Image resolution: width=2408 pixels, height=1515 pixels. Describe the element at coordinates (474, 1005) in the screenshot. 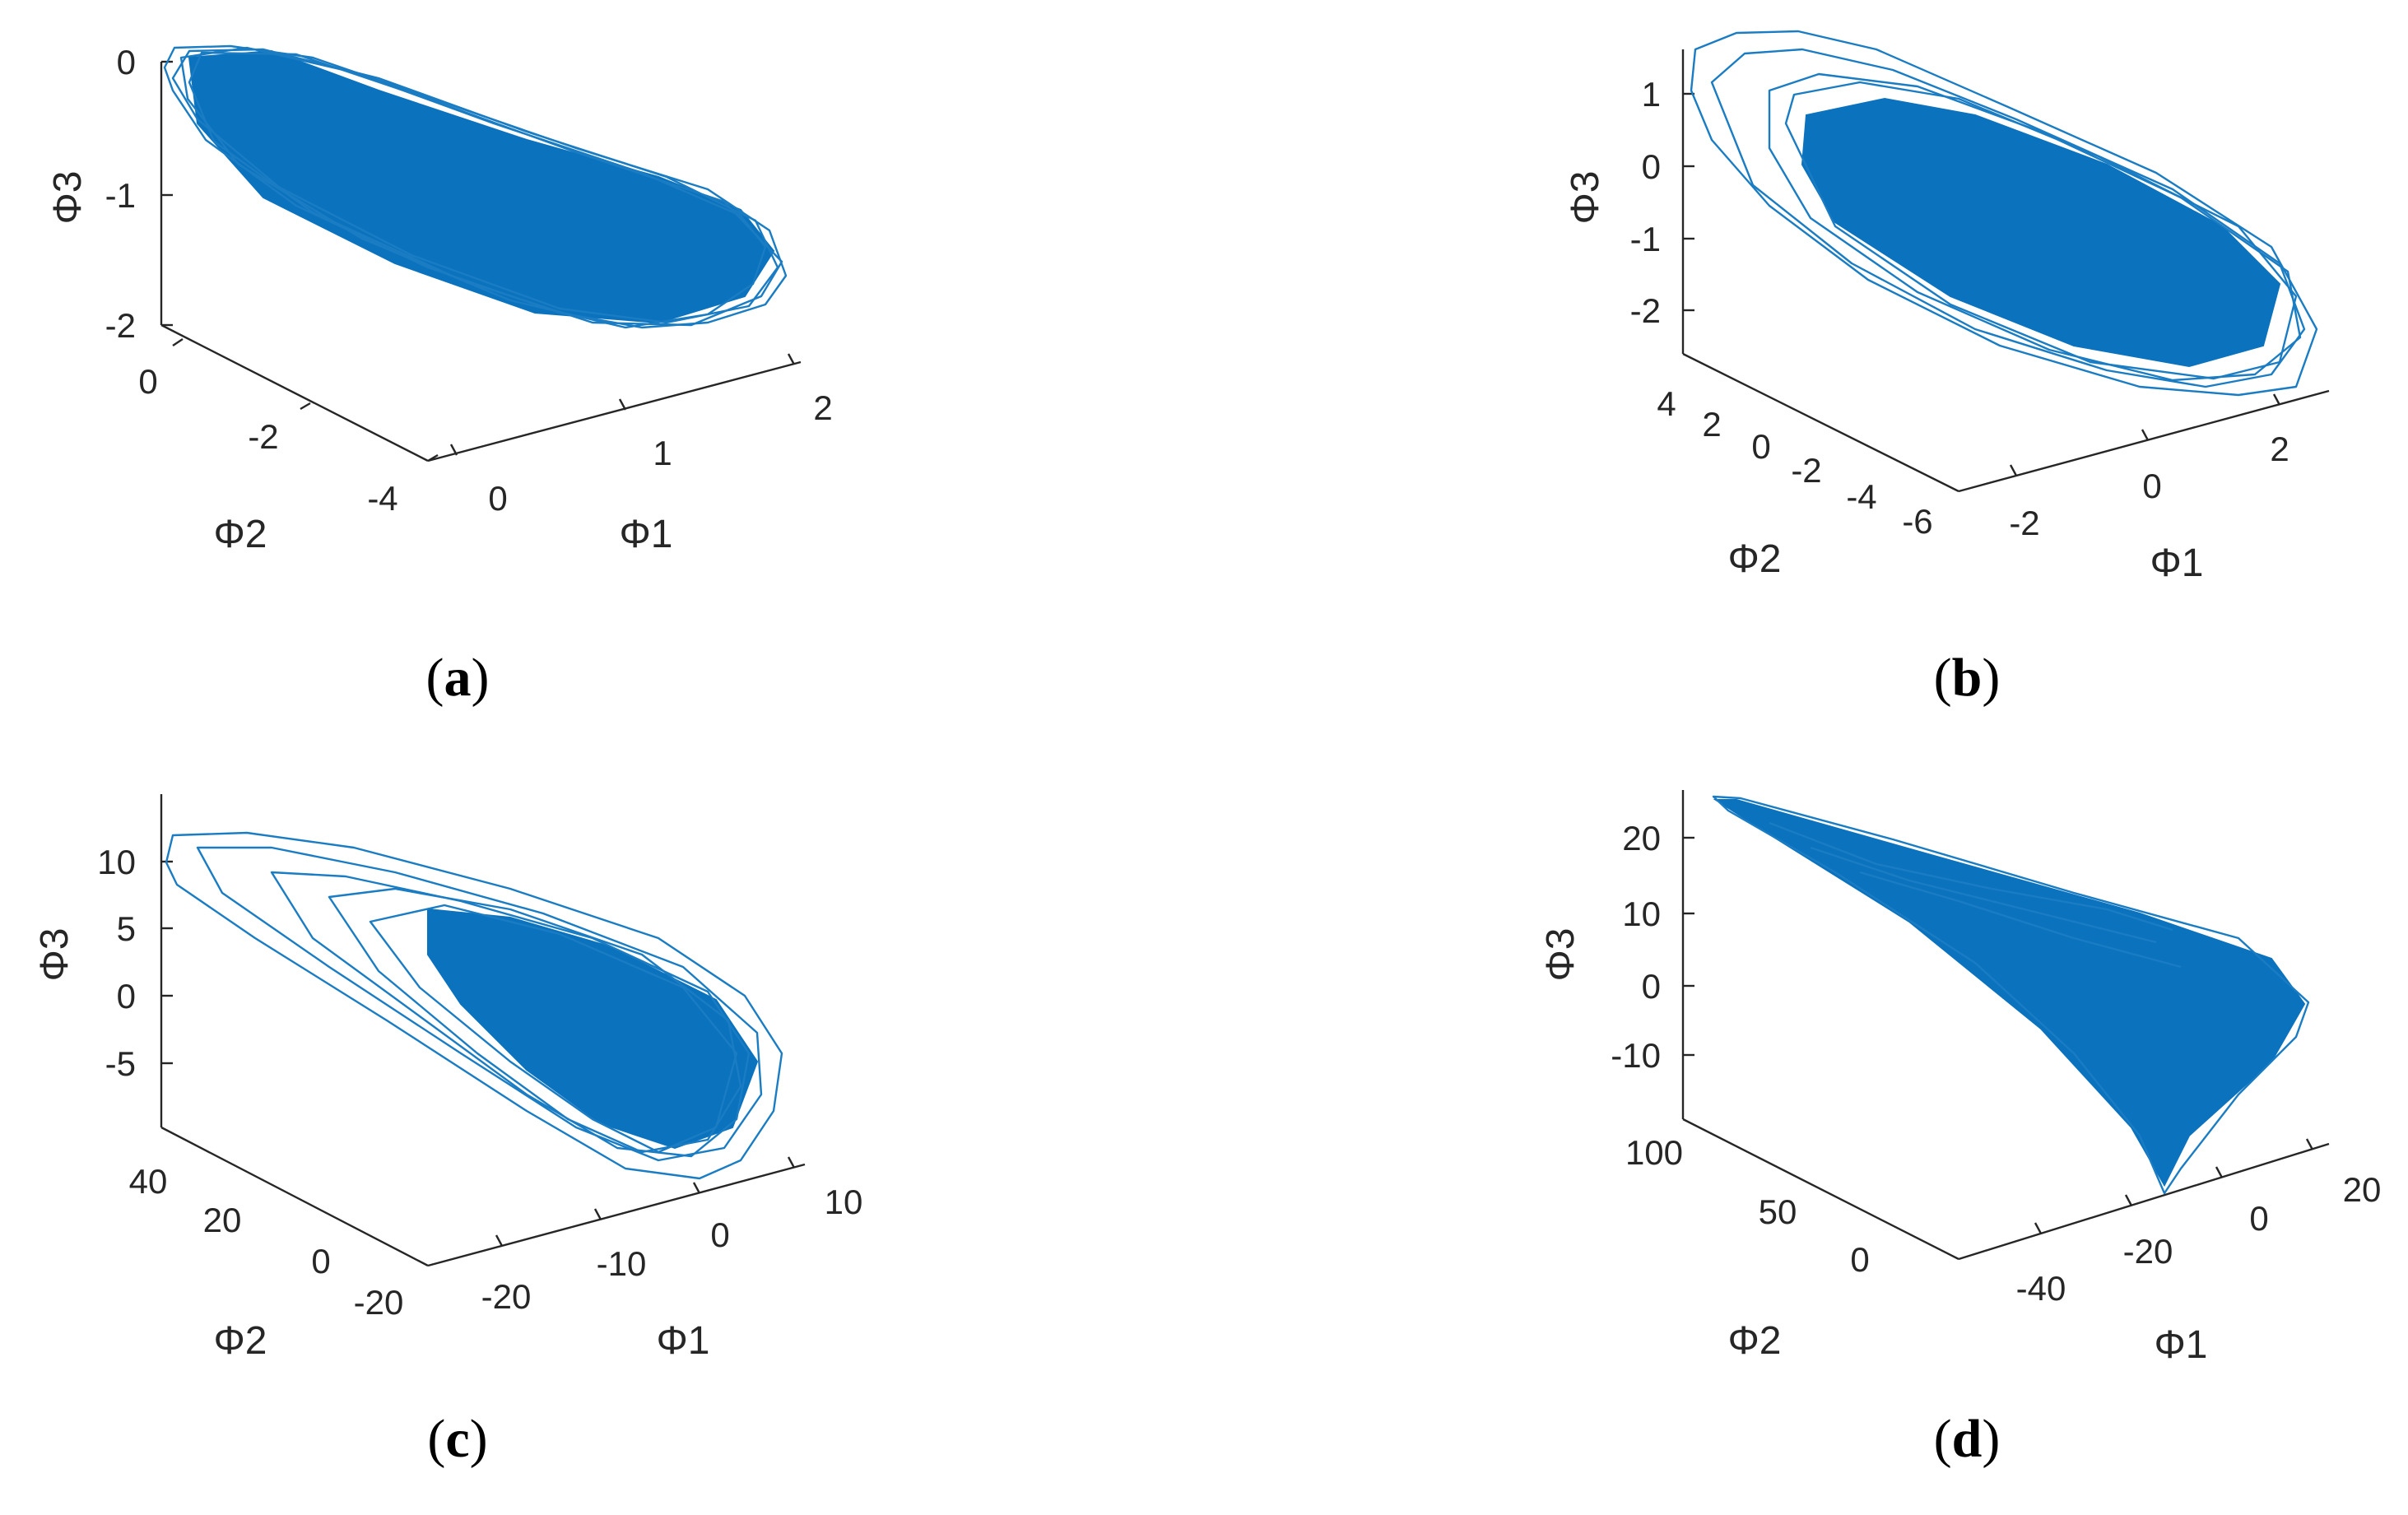

I see `panel-c-trajectory` at that location.